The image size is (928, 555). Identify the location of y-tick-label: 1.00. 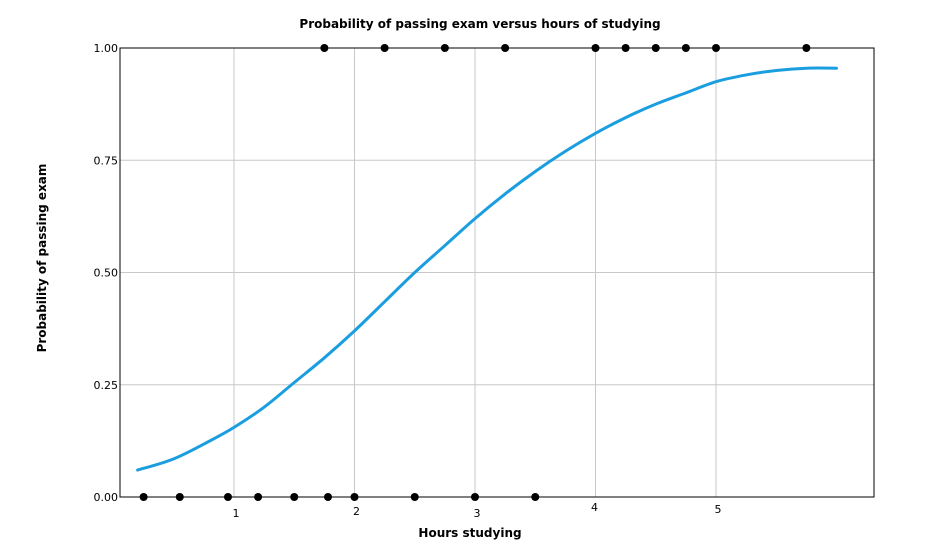
(106, 48).